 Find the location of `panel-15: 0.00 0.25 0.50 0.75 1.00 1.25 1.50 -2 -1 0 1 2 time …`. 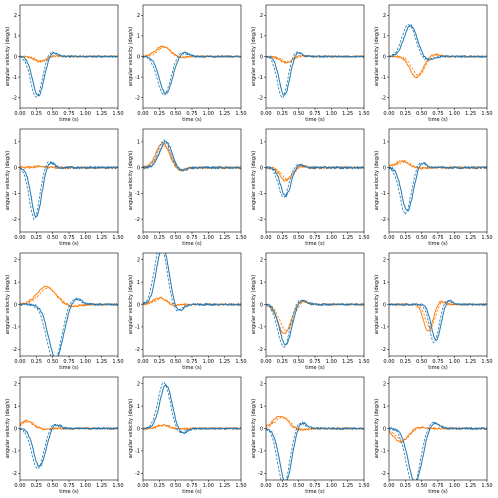

panel-15: 0.00 0.25 0.50 0.75 1.00 1.25 1.50 -2 -1 0 1 2 time … is located at coordinates (310, 435).